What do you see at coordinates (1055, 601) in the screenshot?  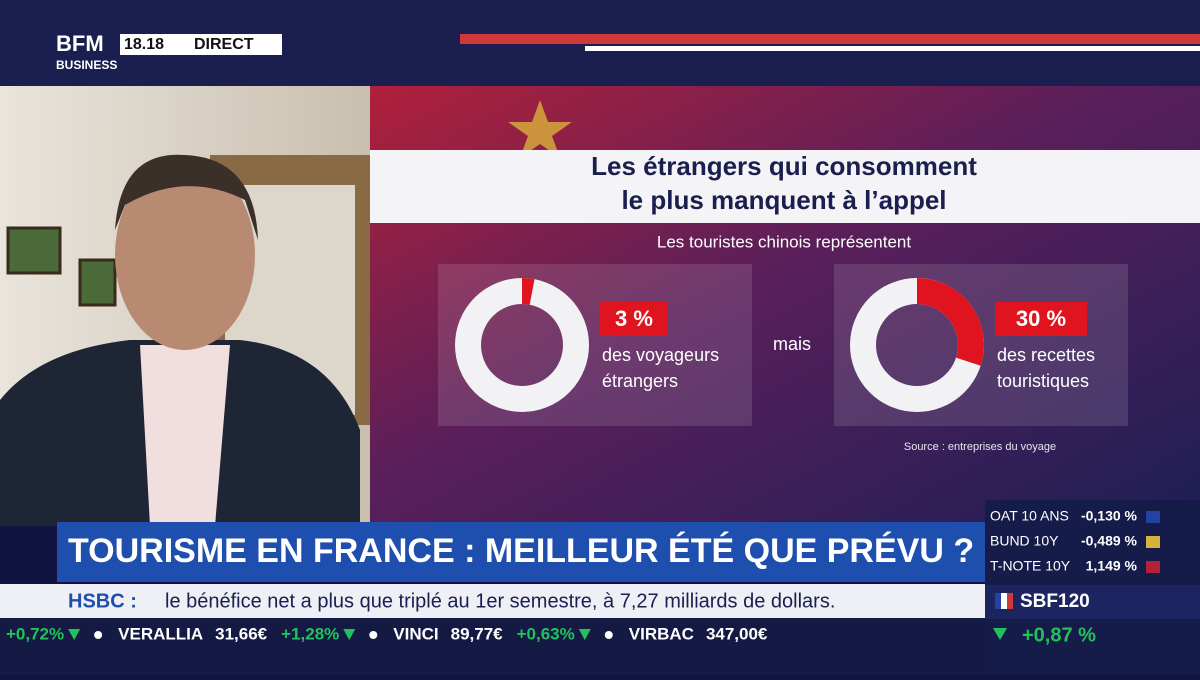 I see `index-name: SBF120` at bounding box center [1055, 601].